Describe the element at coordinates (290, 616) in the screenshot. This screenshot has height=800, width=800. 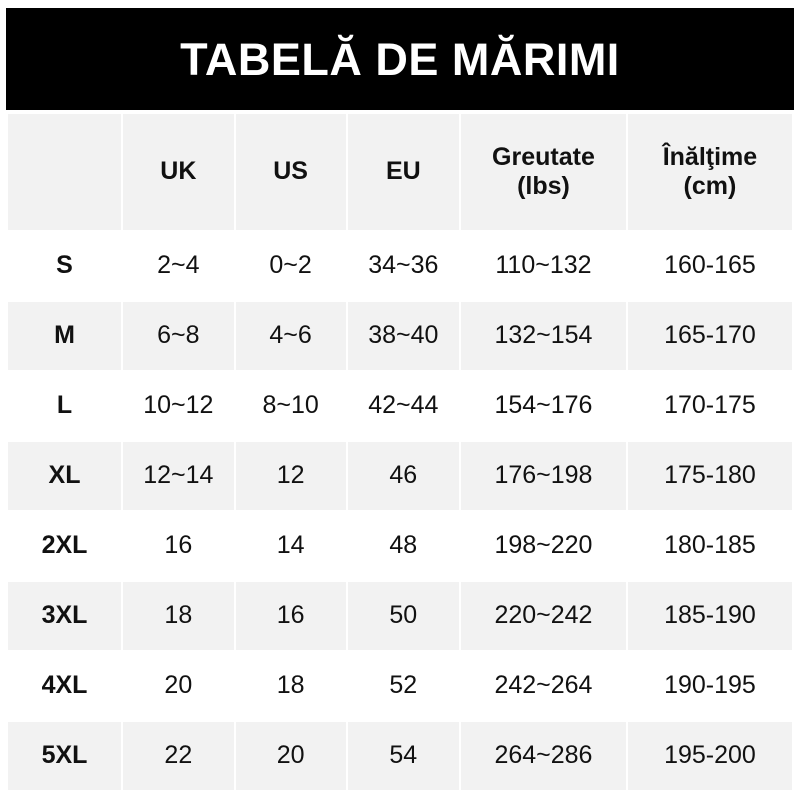
I see `cell-us: 16` at that location.